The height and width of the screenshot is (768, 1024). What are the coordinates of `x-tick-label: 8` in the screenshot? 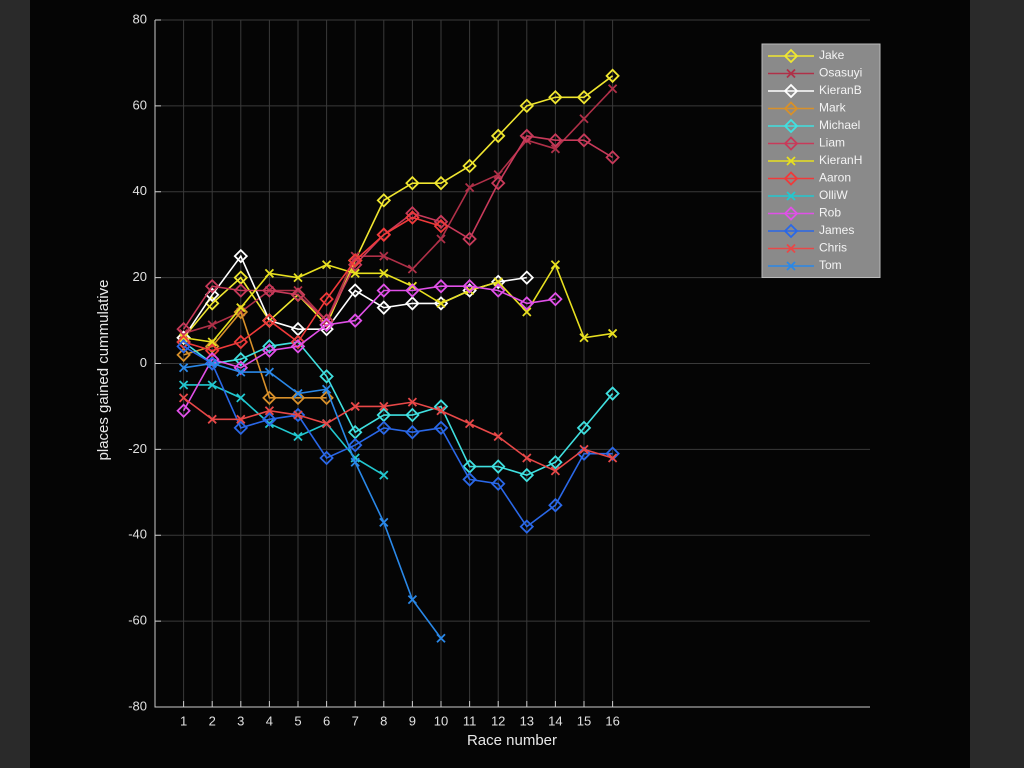 It's located at (383, 720).